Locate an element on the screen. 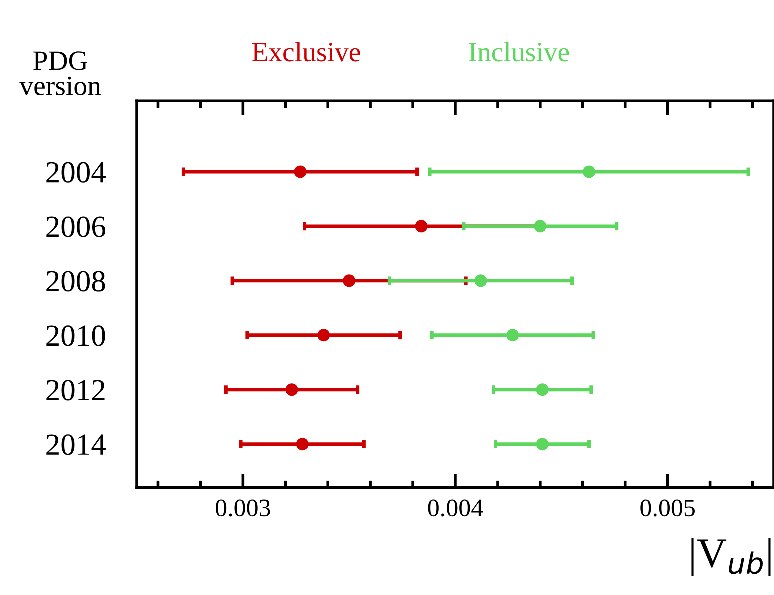 The image size is (774, 595). x-axis-title: |V$_{ub}$| is located at coordinates (731, 557).